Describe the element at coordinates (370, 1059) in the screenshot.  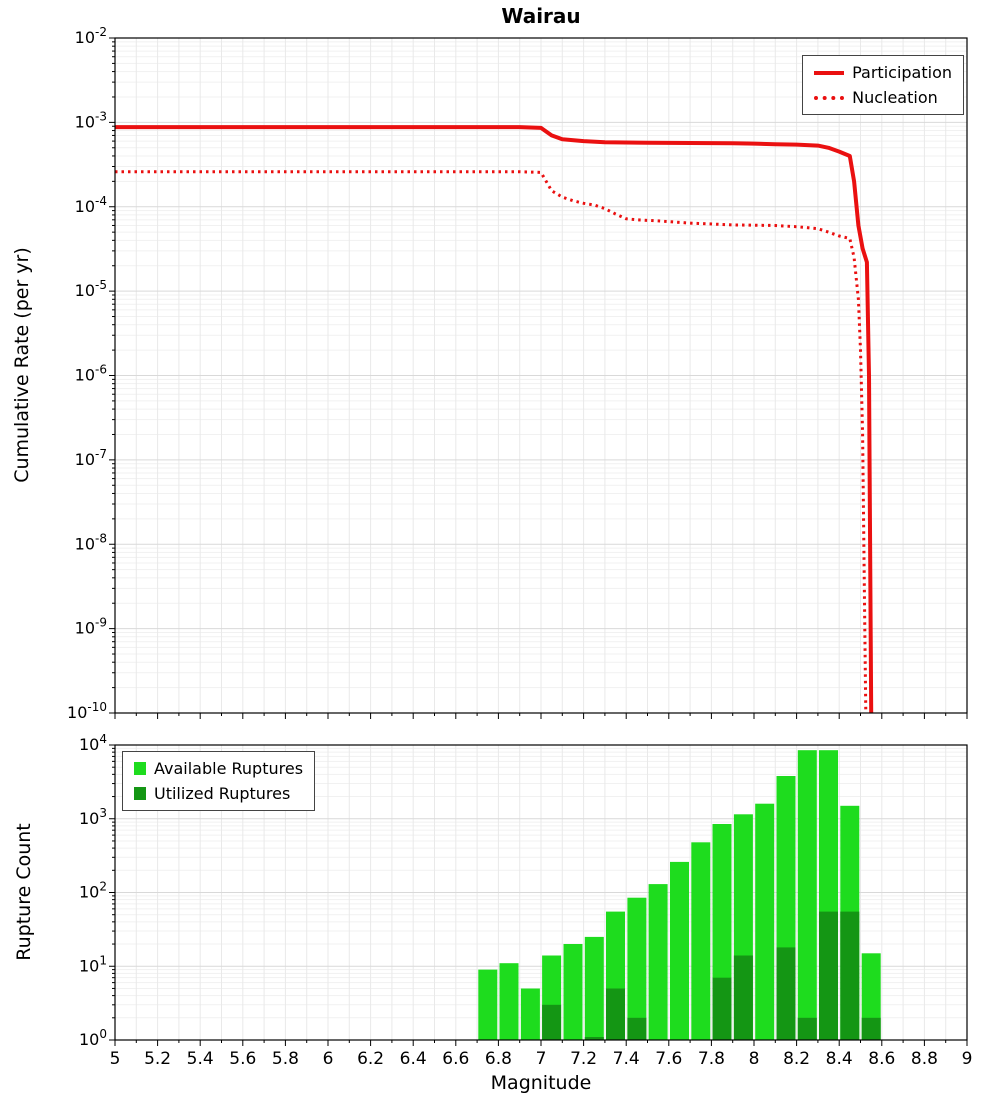
I see `x-tick-label: 6.2` at that location.